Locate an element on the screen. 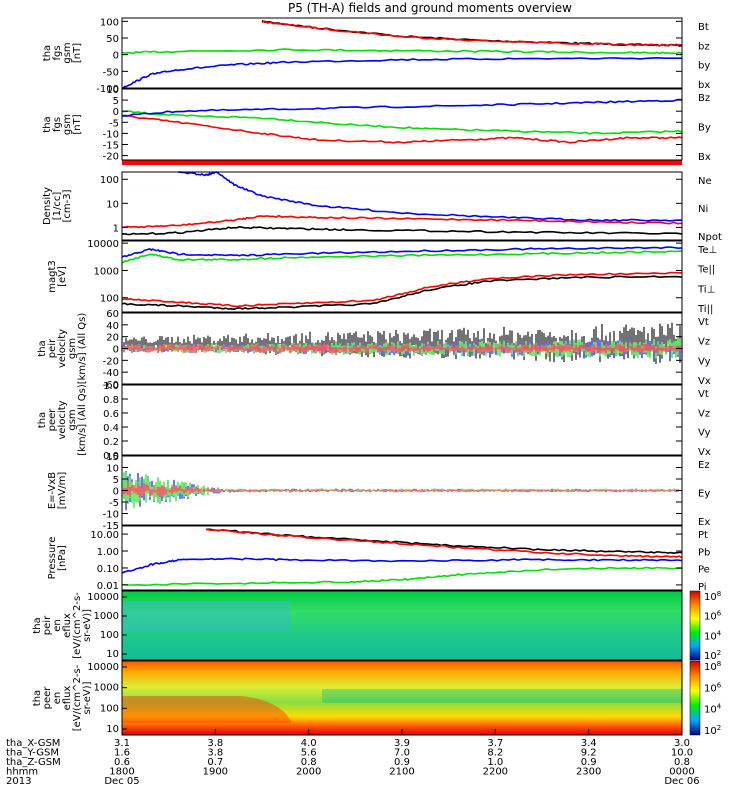 Image resolution: width=750 pixels, height=800 pixels. y-axis-label: tha fgs gsm [nT] is located at coordinates (62, 124).